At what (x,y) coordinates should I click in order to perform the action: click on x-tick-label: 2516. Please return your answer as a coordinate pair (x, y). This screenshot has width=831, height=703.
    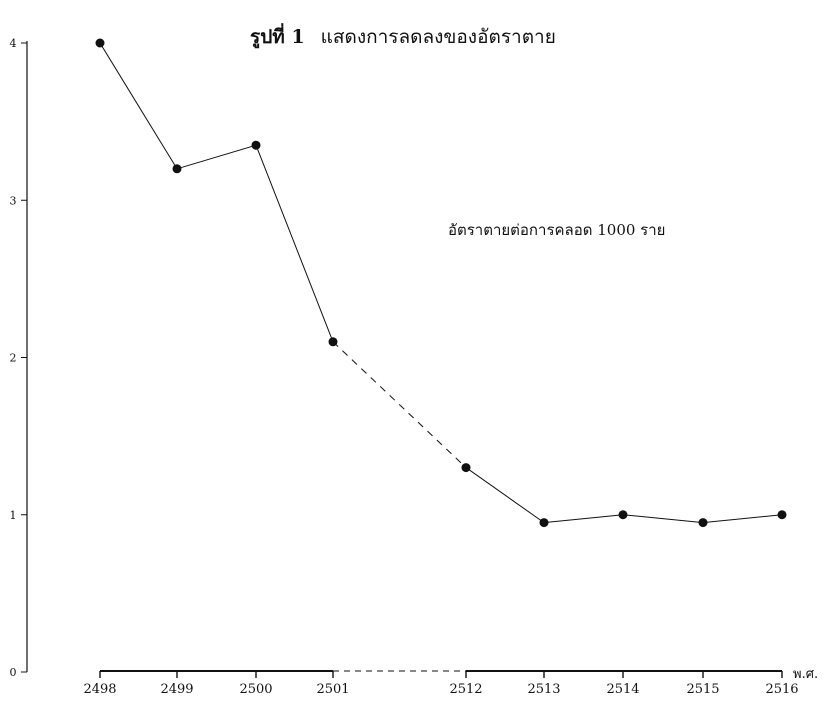
    Looking at the image, I should click on (781, 689).